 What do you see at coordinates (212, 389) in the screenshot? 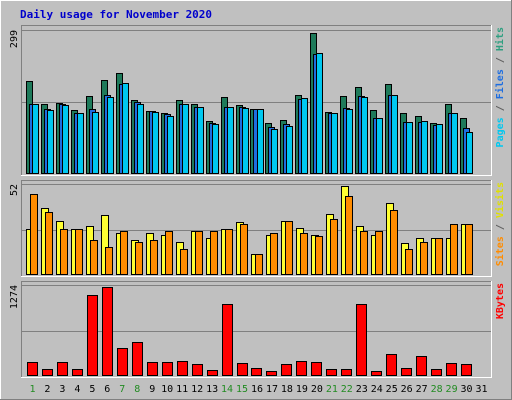
I see `x-tick-label-13: 13` at bounding box center [212, 389].